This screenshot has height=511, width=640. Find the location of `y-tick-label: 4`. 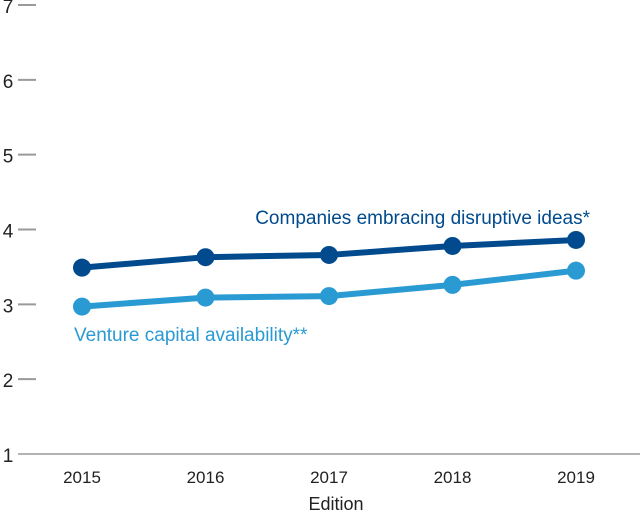

y-tick-label: 4 is located at coordinates (8, 232).